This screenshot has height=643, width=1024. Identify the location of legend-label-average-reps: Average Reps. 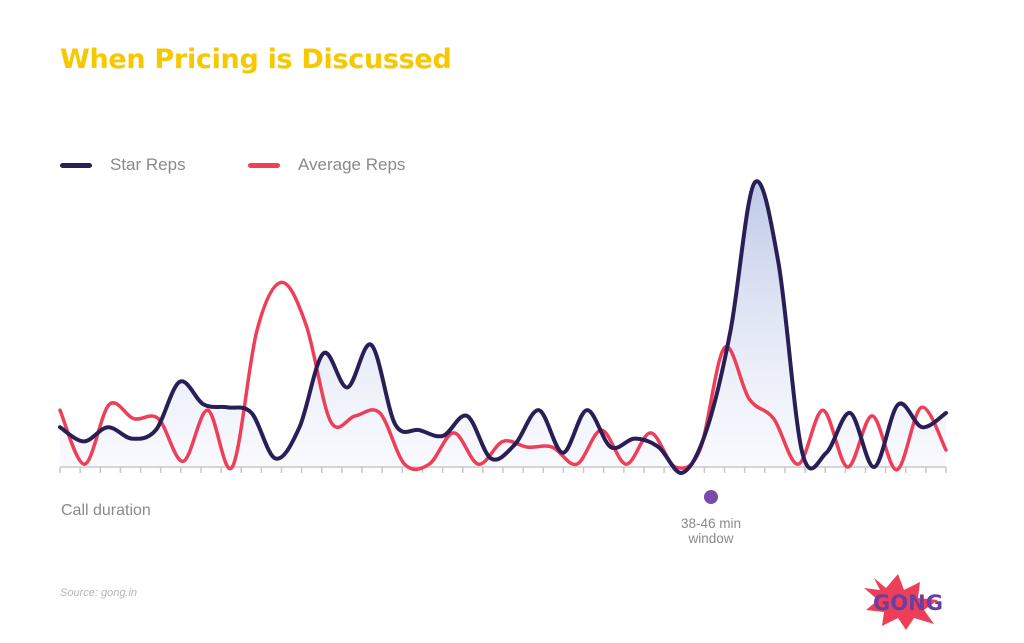
(352, 164).